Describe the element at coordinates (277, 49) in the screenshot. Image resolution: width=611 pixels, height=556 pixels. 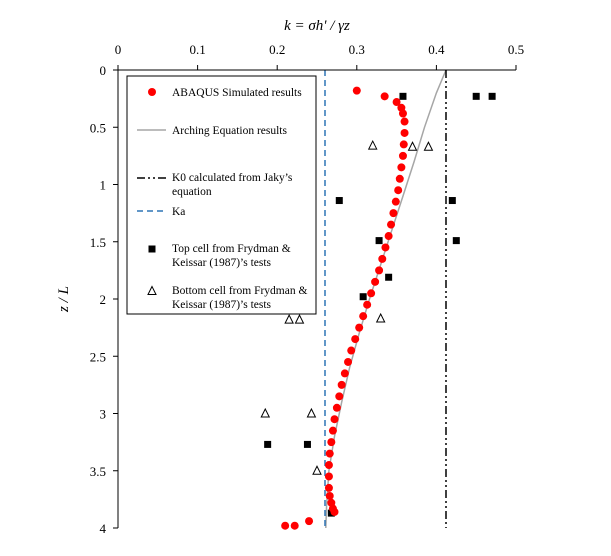
I see `x-tick-label: 0.2` at that location.